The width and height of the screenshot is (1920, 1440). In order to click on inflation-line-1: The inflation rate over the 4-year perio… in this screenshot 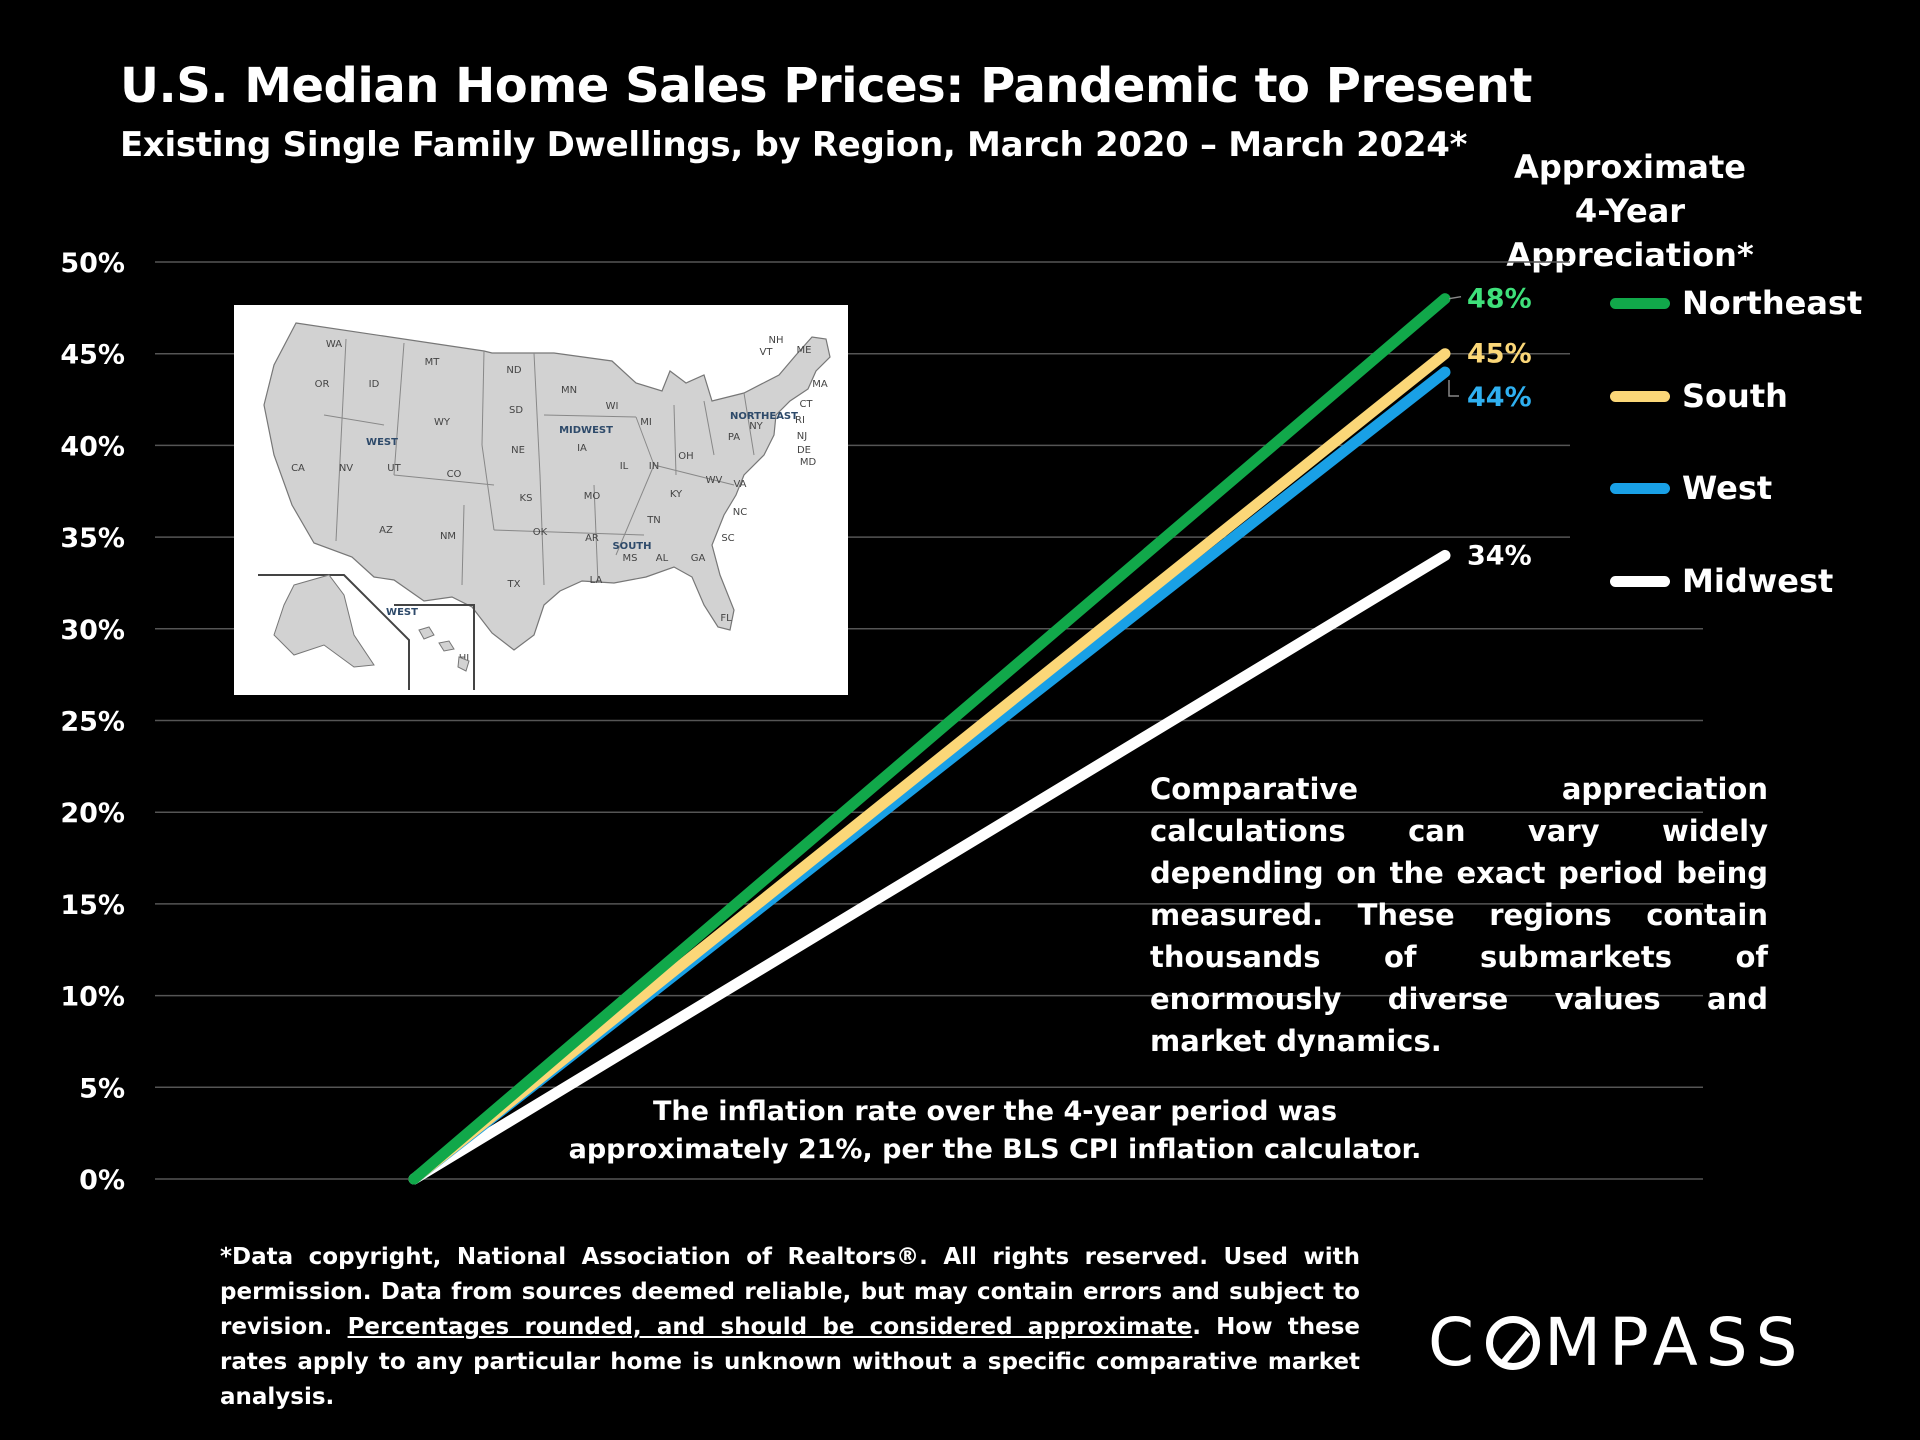, I will do `click(995, 1111)`.